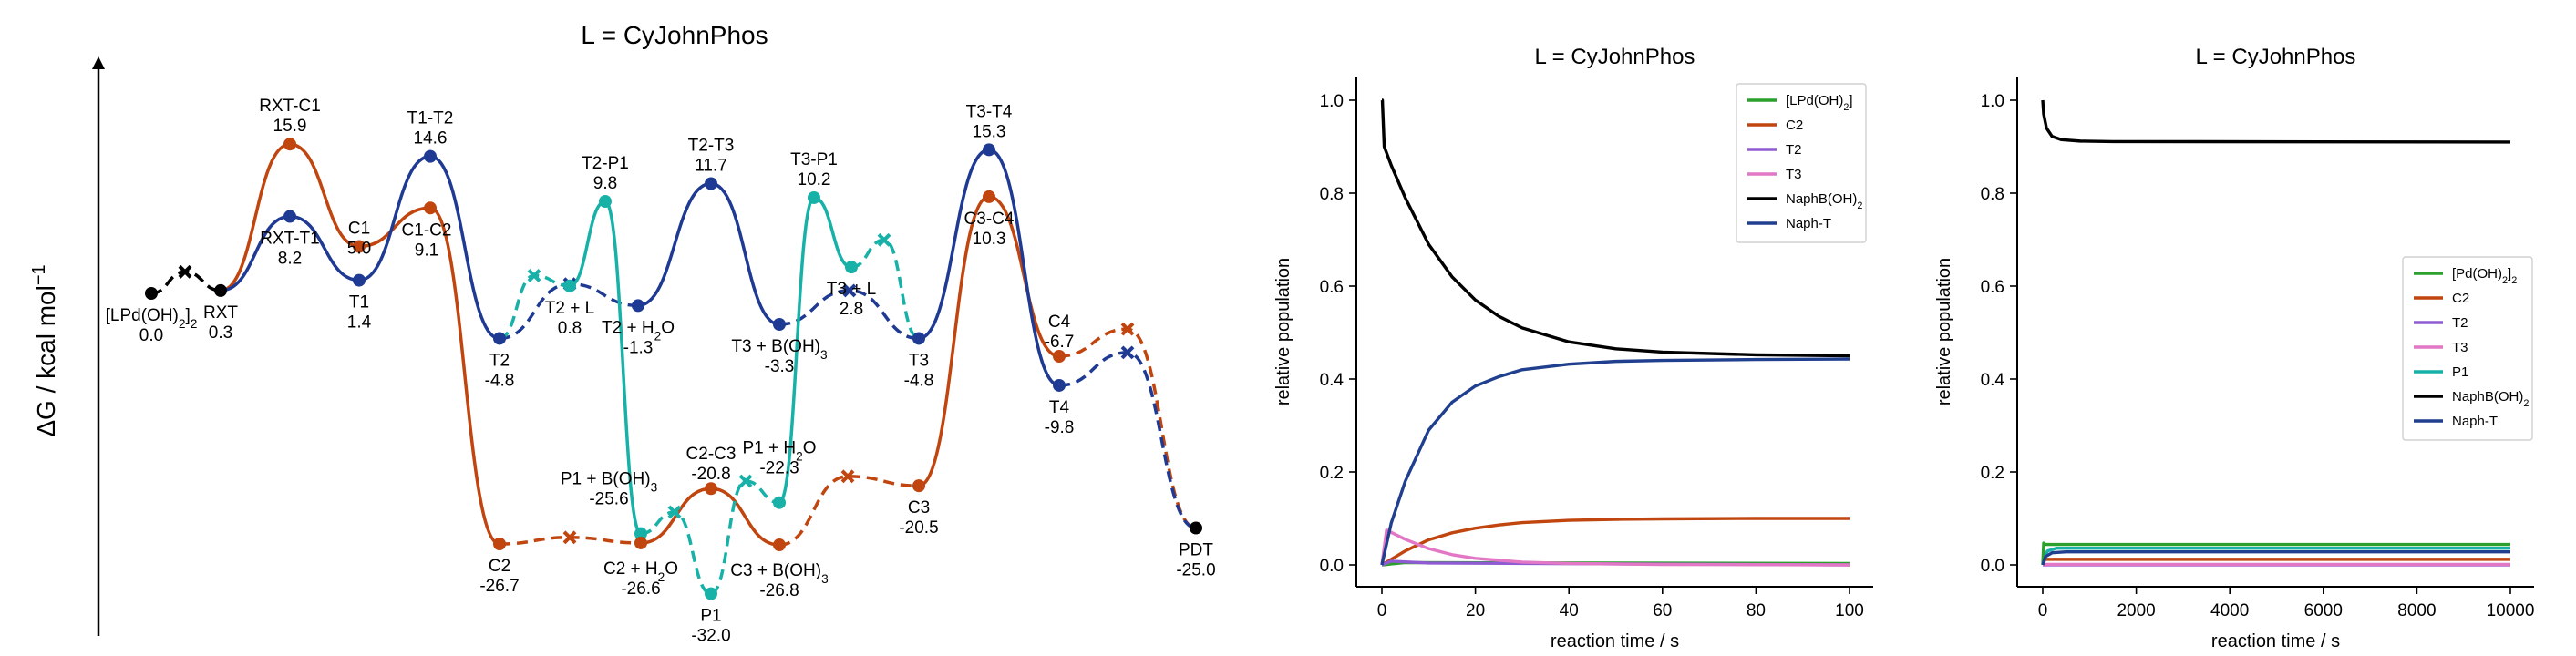  I want to click on value-p1h2o: -22.3, so click(779, 468).